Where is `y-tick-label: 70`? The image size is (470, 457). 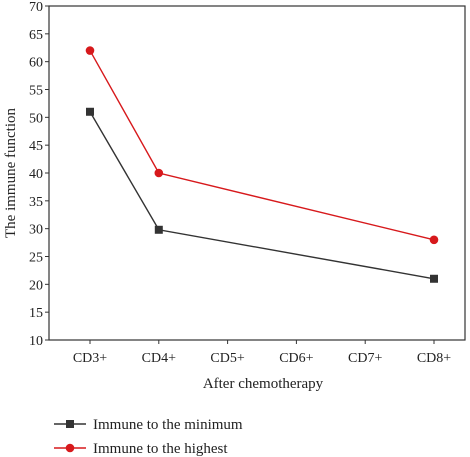
y-tick-label: 70 is located at coordinates (36, 7).